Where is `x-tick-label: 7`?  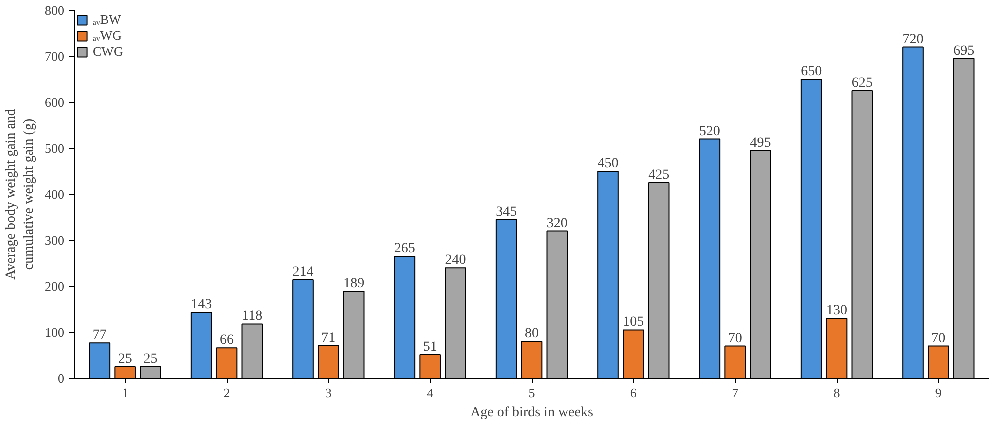 x-tick-label: 7 is located at coordinates (736, 393).